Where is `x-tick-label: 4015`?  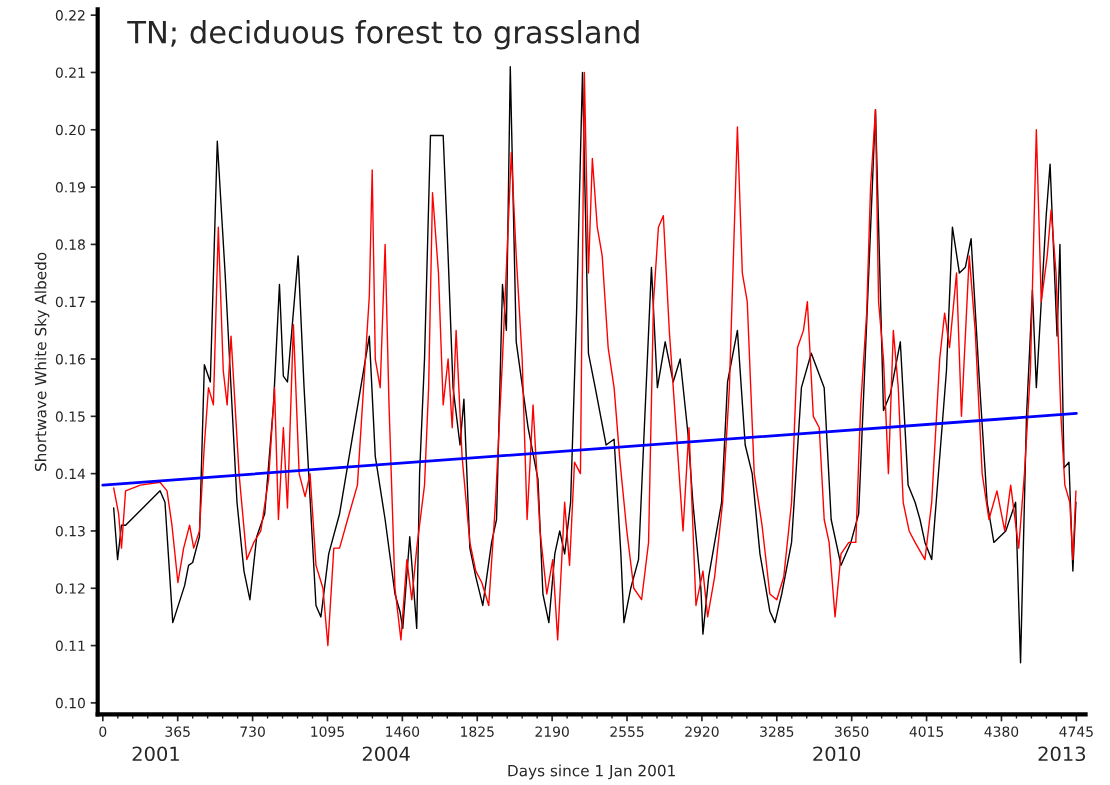
x-tick-label: 4015 is located at coordinates (926, 731).